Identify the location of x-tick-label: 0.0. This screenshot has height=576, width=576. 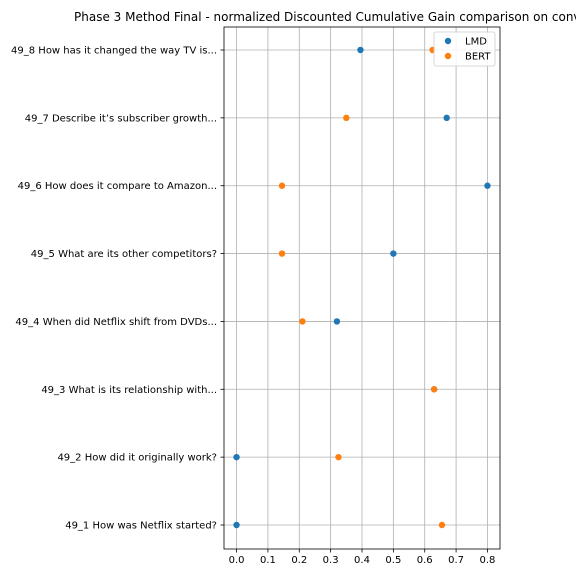
(237, 560).